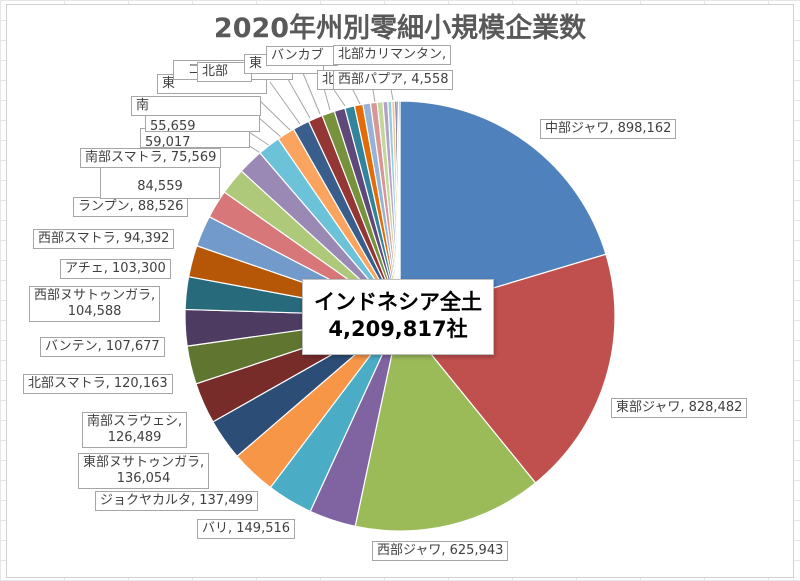 The height and width of the screenshot is (581, 800). Describe the element at coordinates (98, 384) in the screenshot. I see `label-north-sumatra: 北部スマトラ, 120,163` at that location.